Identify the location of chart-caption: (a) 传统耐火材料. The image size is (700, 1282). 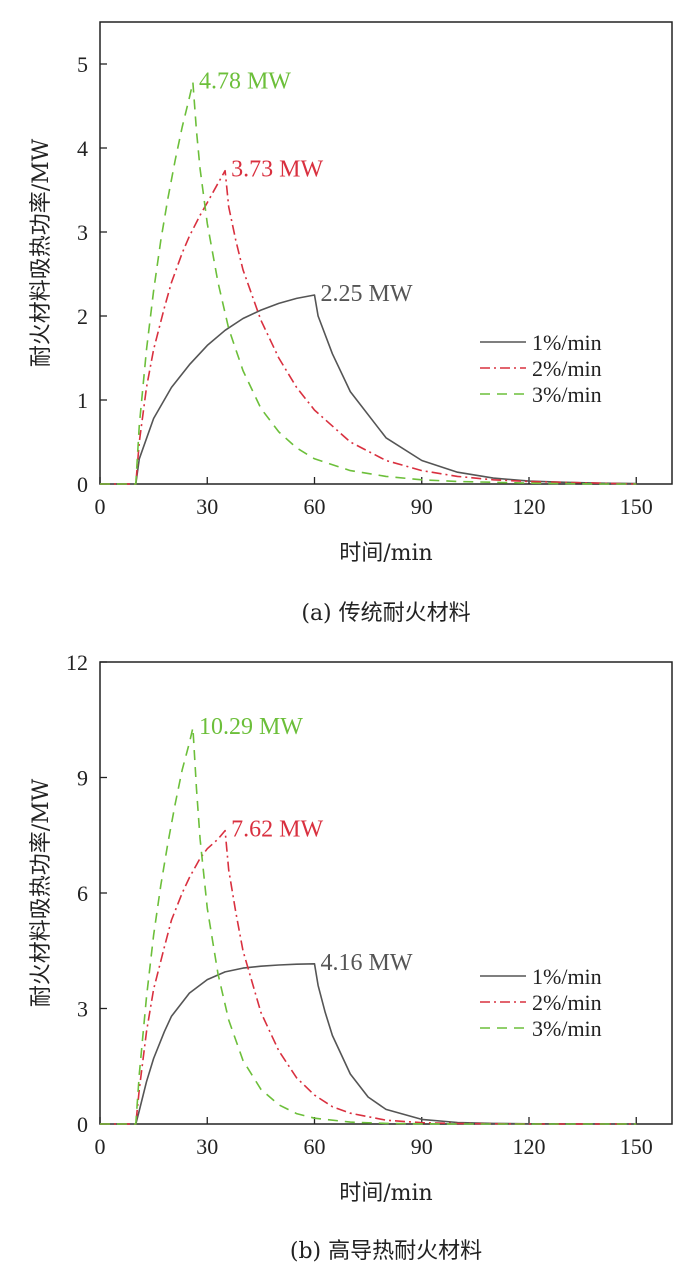
(385, 613).